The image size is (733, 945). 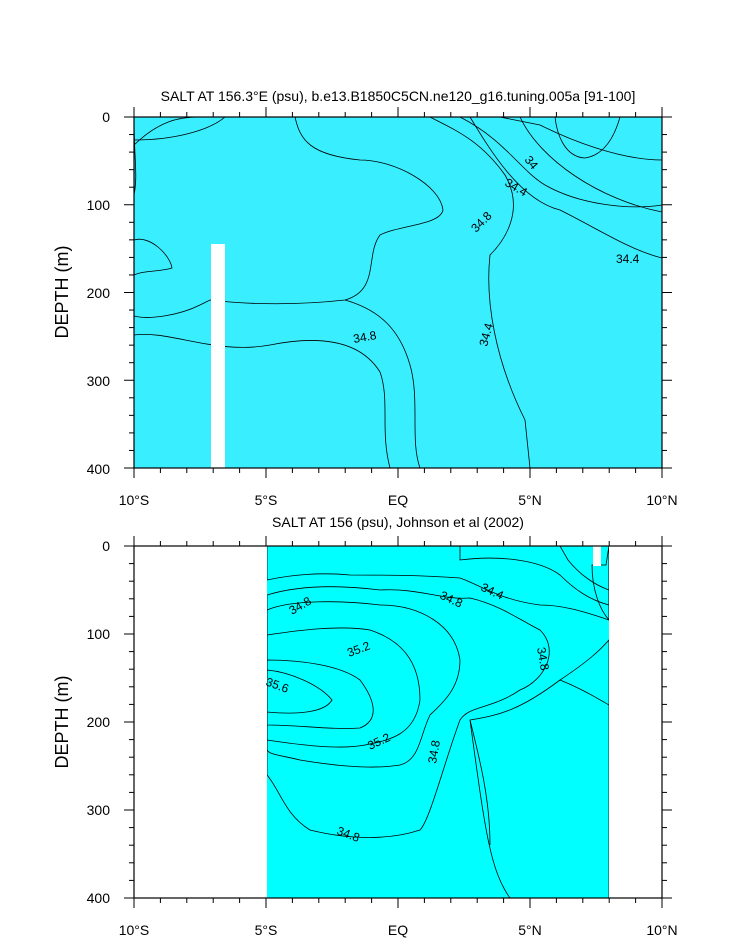 I want to click on top-ytick-2: 200, so click(x=99, y=293).